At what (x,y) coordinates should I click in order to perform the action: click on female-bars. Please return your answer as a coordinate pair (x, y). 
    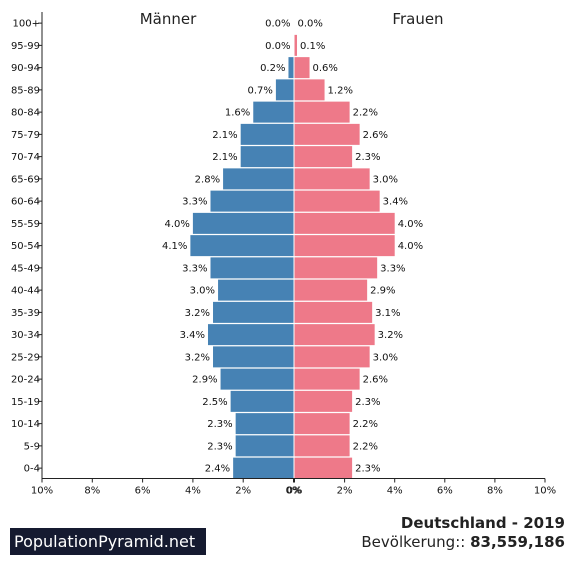
    Looking at the image, I should click on (345, 257).